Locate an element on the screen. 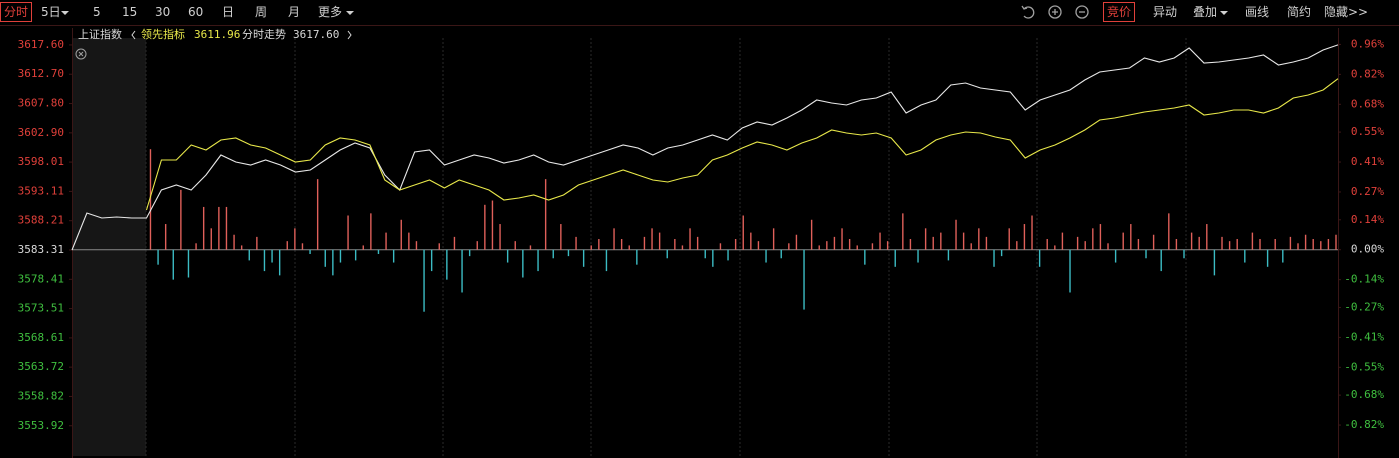  toolbar-button: 隐藏>> is located at coordinates (1346, 12).